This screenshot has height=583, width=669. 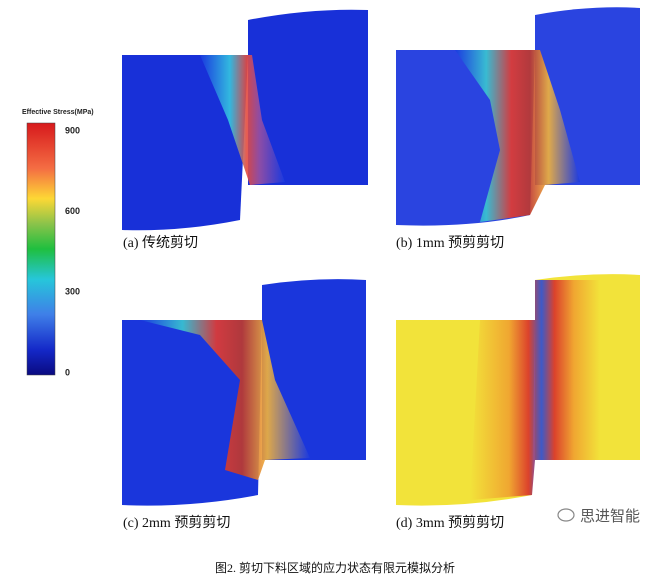 I want to click on colorbar-tick-label: 600, so click(x=72, y=211).